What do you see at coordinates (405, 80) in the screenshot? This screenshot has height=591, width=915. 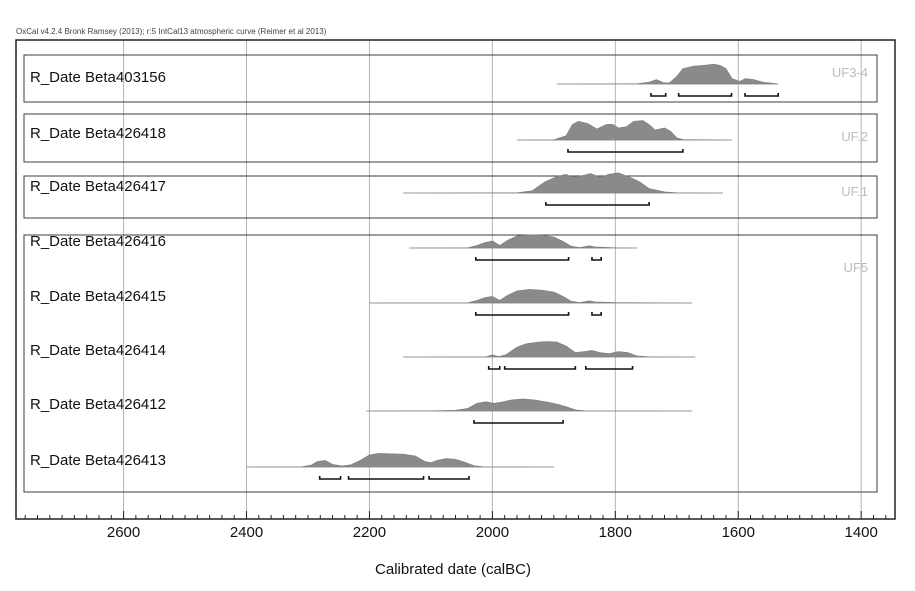 I see `date-row: R_Date Beta403156` at bounding box center [405, 80].